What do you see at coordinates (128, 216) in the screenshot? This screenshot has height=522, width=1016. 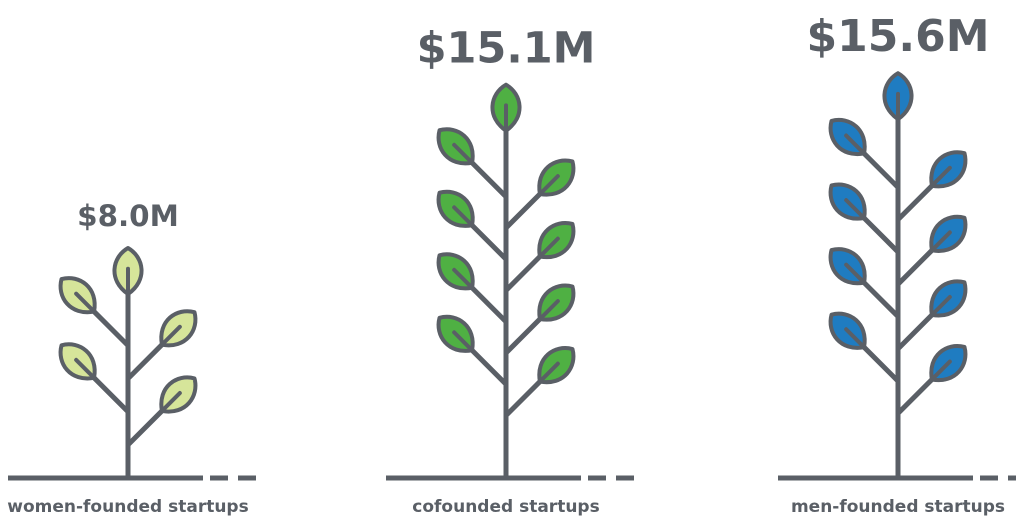 I see `value-label: $8.0M` at bounding box center [128, 216].